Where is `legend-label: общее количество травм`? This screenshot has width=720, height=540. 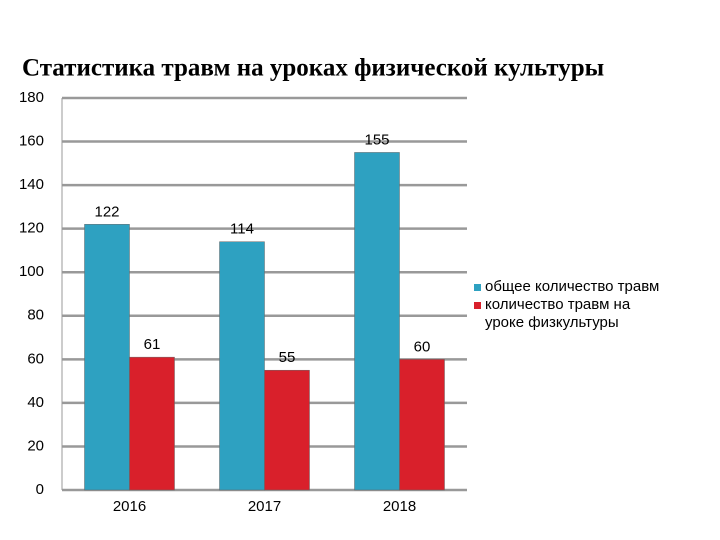
legend-label: общее количество травм is located at coordinates (572, 286).